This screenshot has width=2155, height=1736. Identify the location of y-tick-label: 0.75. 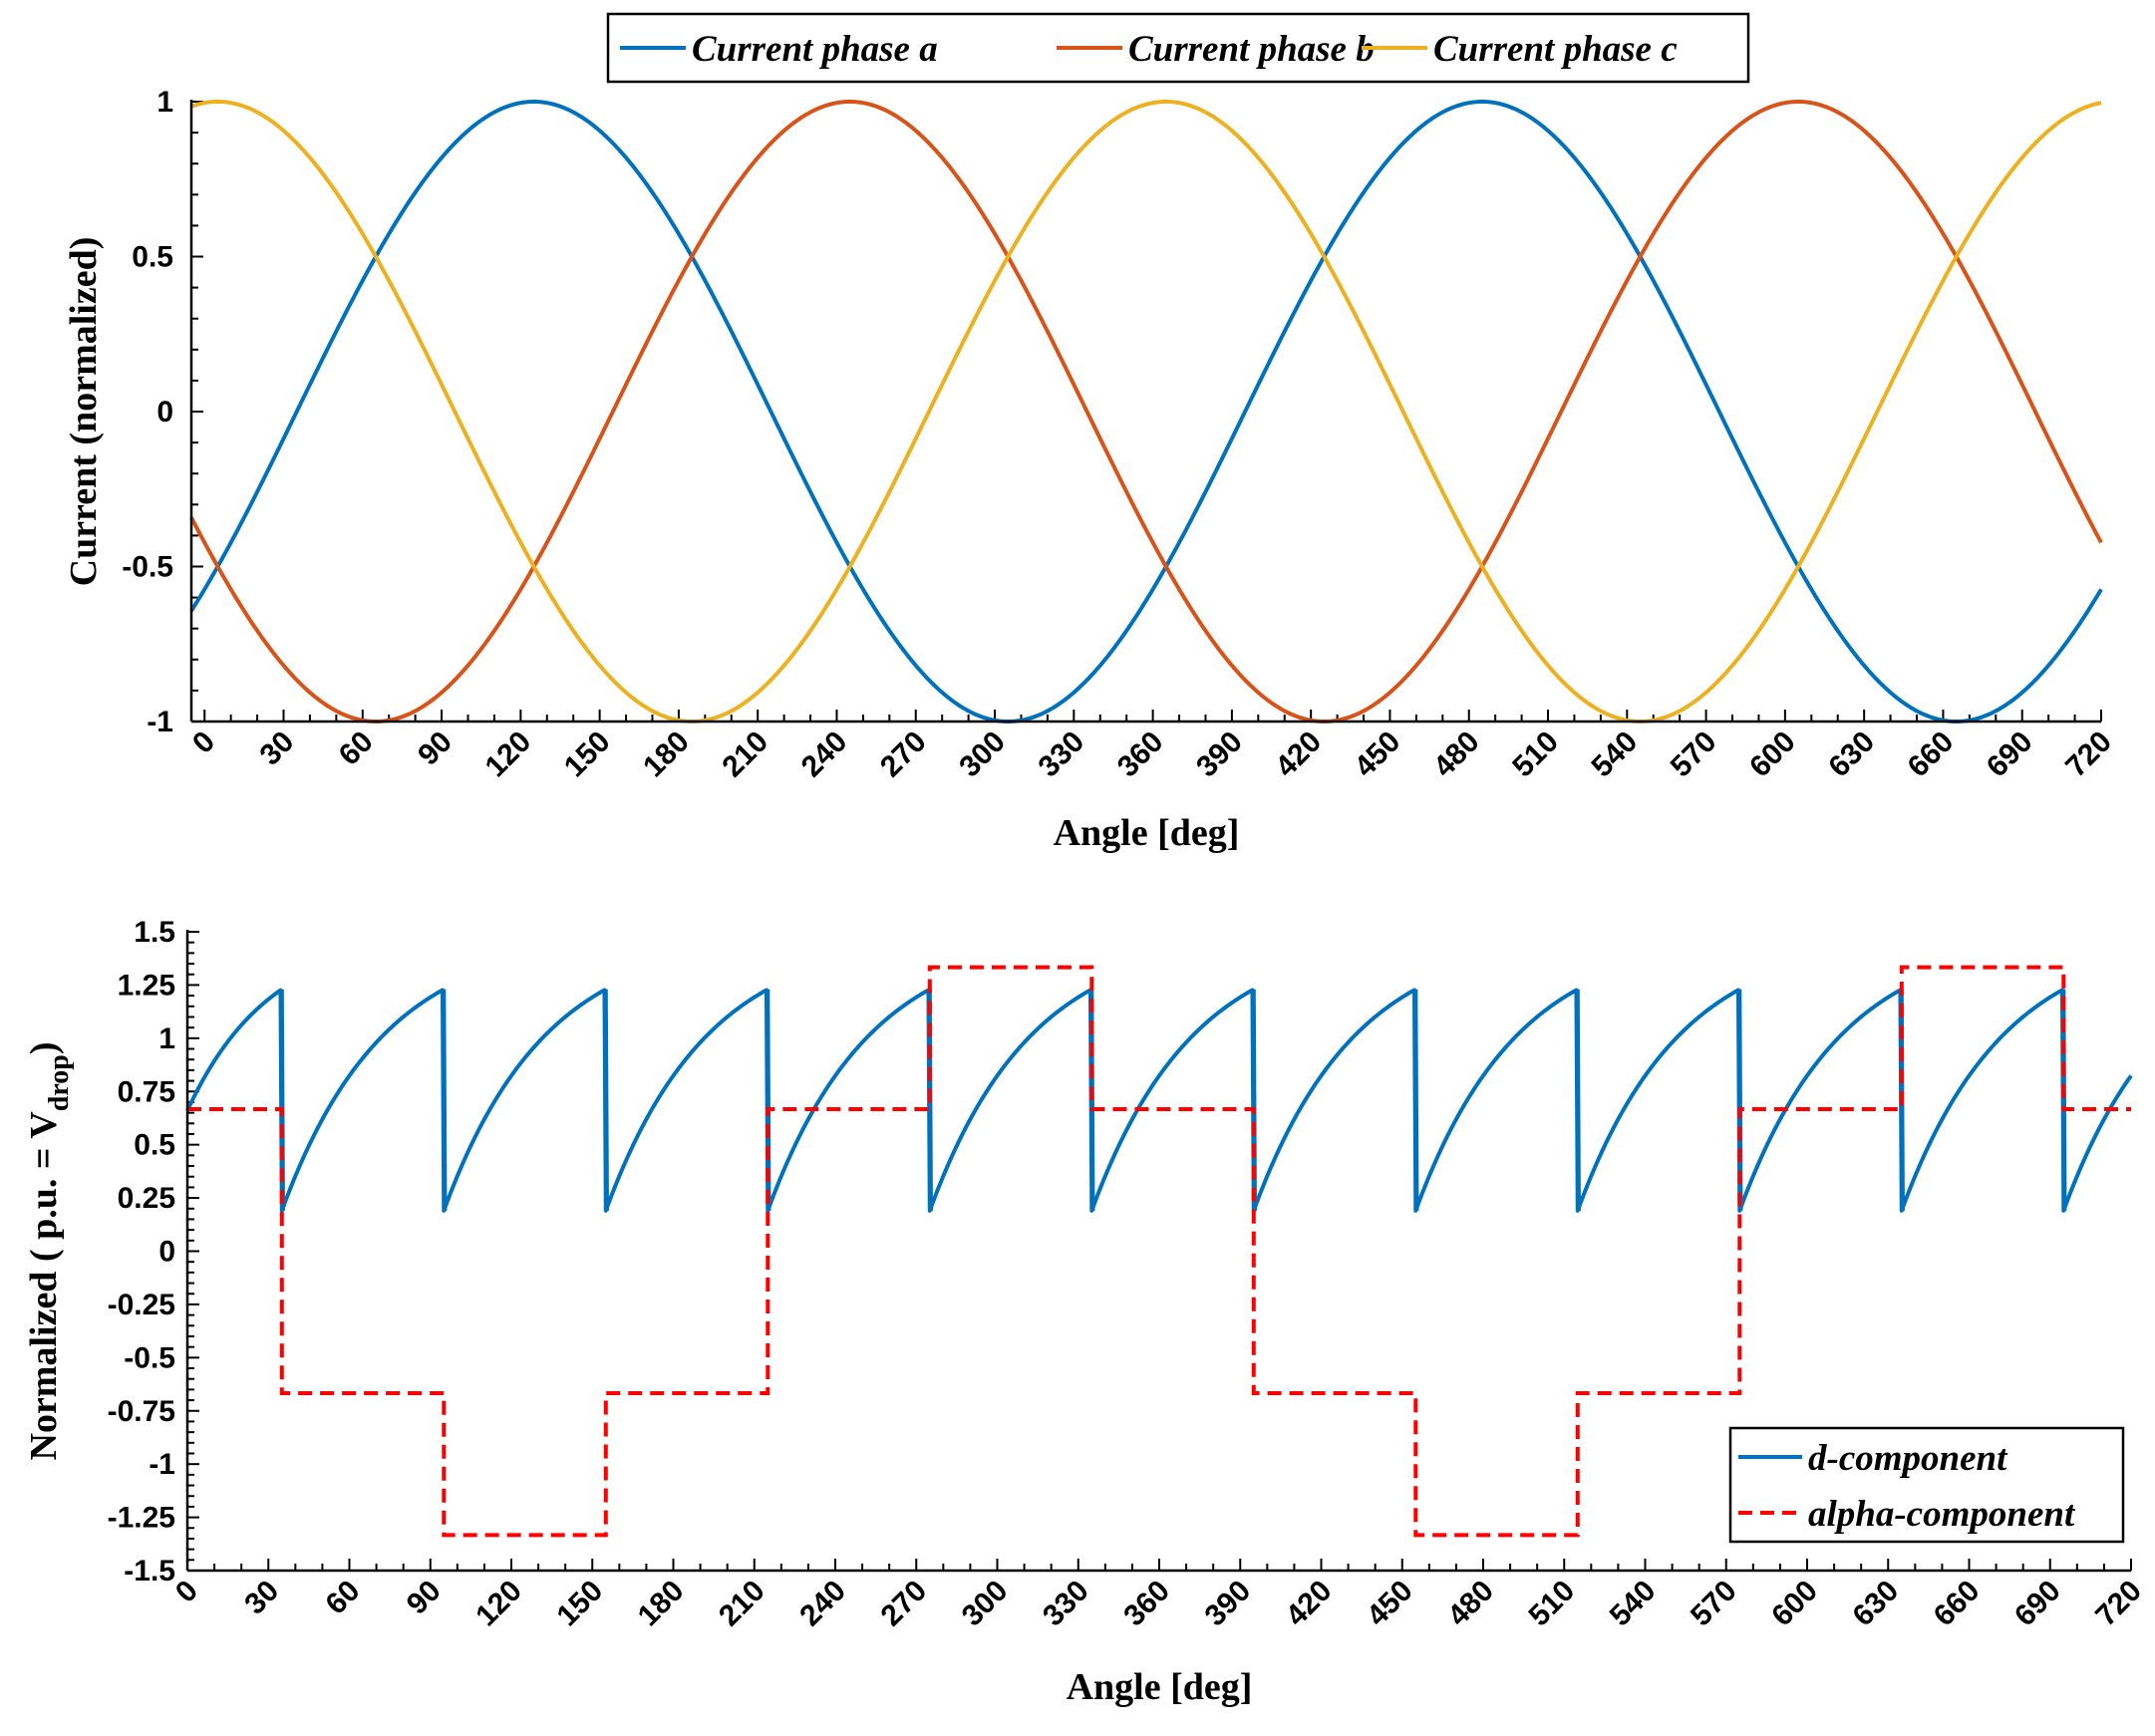
(146, 1091).